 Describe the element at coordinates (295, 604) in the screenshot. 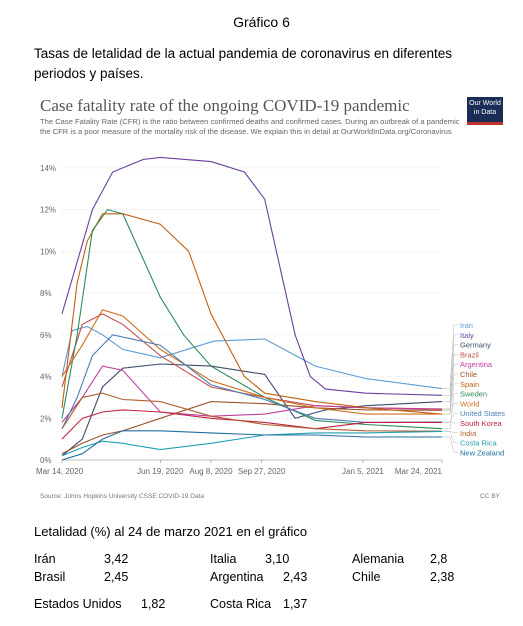

I see `summary-value: 1,37` at that location.